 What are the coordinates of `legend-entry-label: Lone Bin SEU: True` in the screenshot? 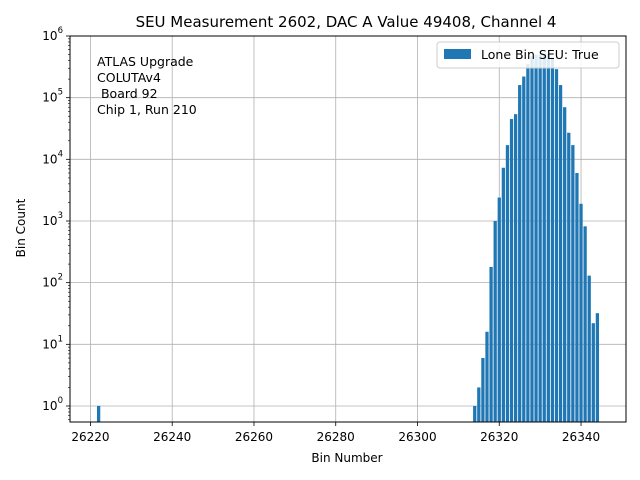 It's located at (540, 54).